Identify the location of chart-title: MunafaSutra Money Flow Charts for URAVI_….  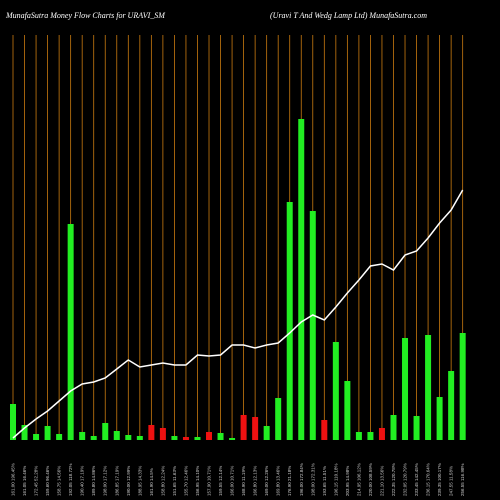
(85, 15).